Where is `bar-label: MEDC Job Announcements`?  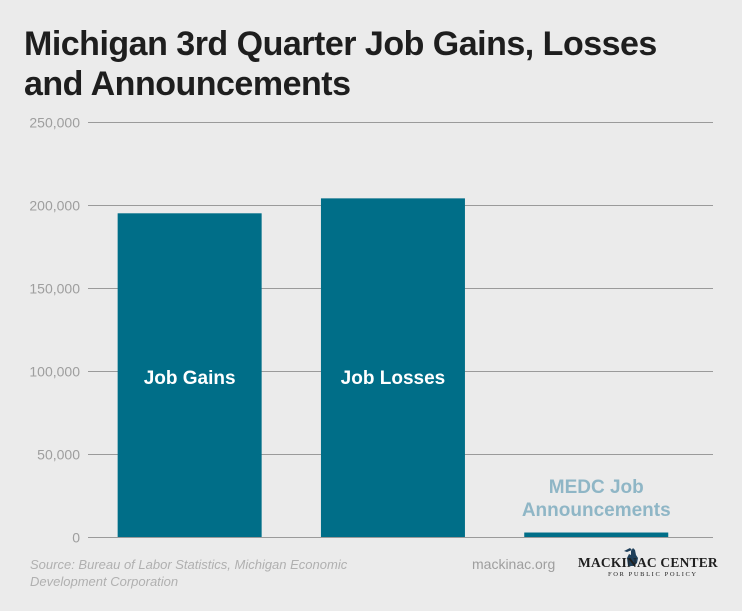 bar-label: MEDC Job Announcements is located at coordinates (596, 499).